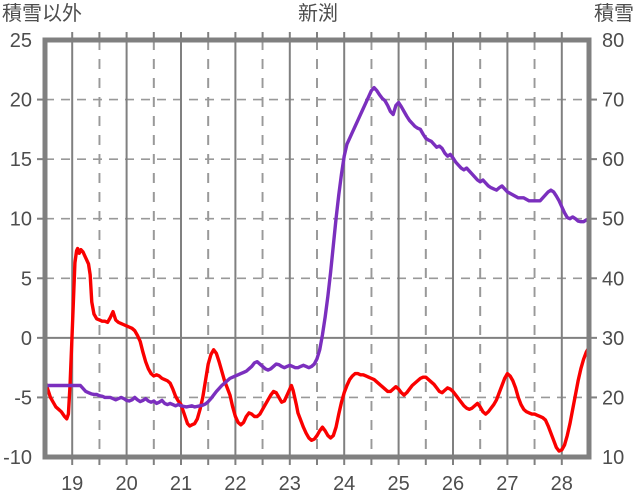 This screenshot has width=636, height=501. Describe the element at coordinates (17, 458) in the screenshot. I see `left-axis-tick-label: -10` at that location.